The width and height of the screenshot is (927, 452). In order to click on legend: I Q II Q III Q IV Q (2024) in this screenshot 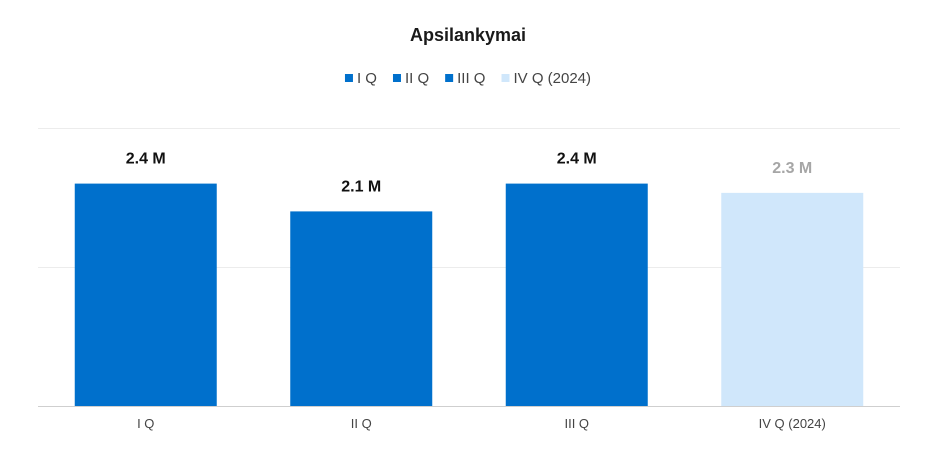, I will do `click(467, 78)`.